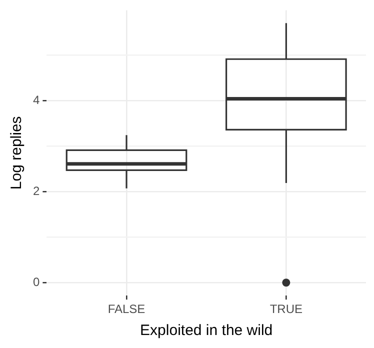 Image resolution: width=374 pixels, height=348 pixels. Describe the element at coordinates (286, 309) in the screenshot. I see `x-tick-label: TRUE` at that location.